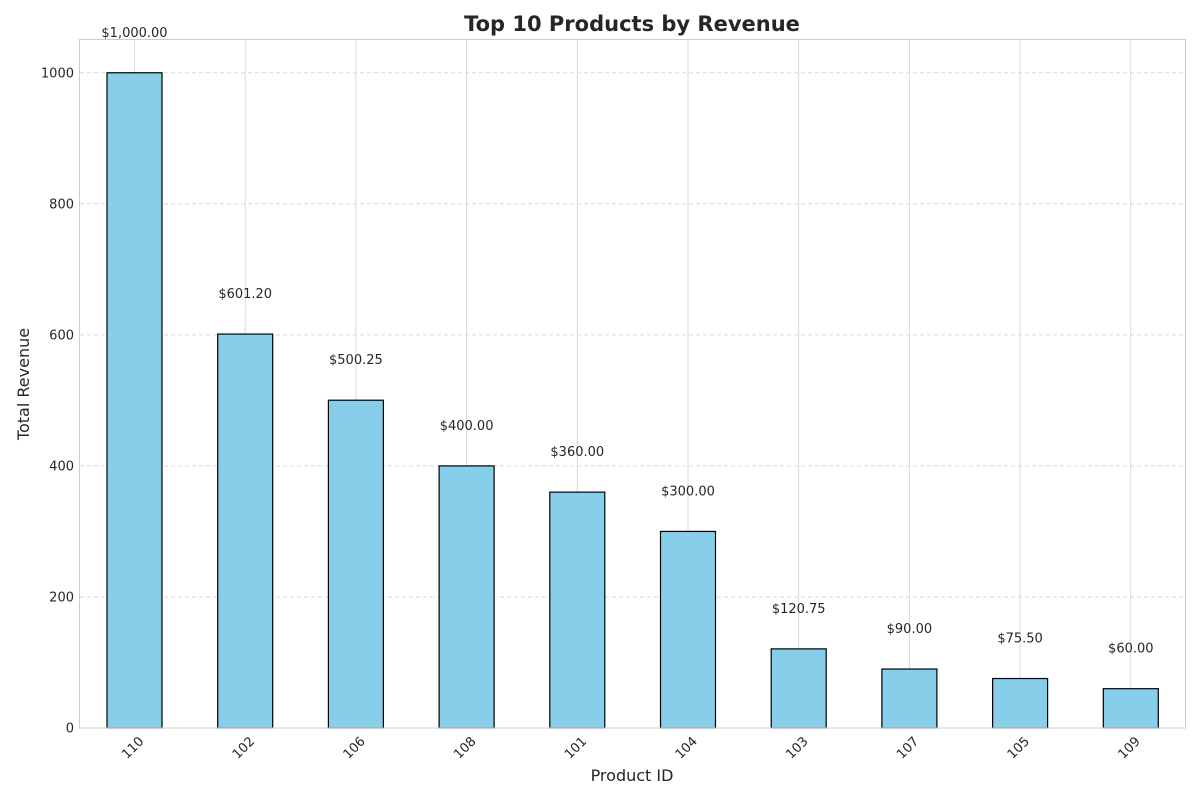  What do you see at coordinates (355, 748) in the screenshot?
I see `x-tick-label: 106` at bounding box center [355, 748].